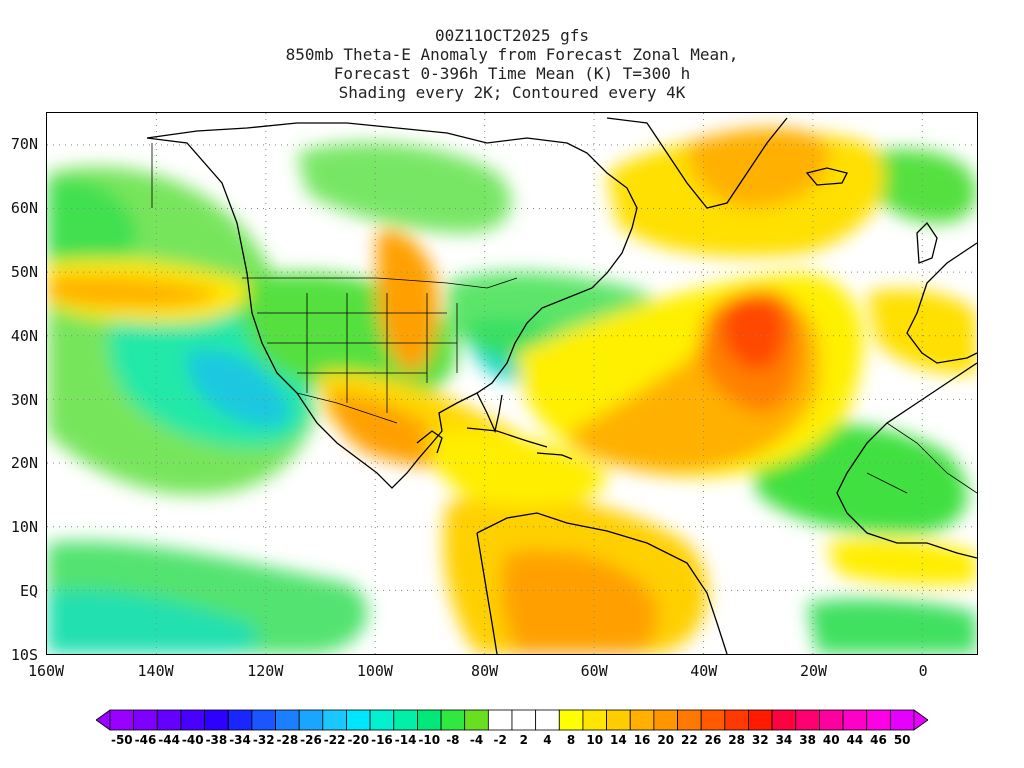 The height and width of the screenshot is (768, 1024). I want to click on colorbar-label: 10, so click(595, 740).